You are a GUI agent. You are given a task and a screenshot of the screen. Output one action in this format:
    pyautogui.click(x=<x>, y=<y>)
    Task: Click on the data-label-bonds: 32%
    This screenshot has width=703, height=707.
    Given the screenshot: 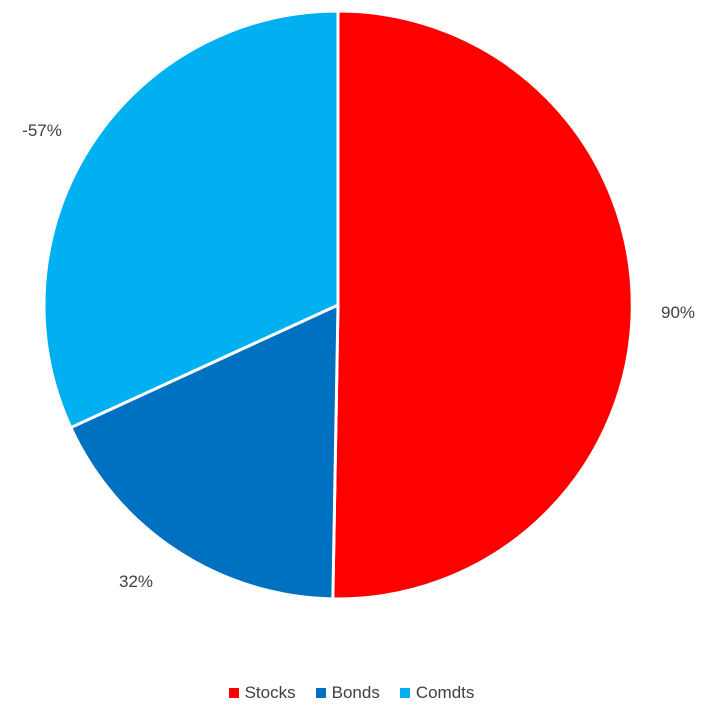 What is the action you would take?
    pyautogui.click(x=136, y=581)
    